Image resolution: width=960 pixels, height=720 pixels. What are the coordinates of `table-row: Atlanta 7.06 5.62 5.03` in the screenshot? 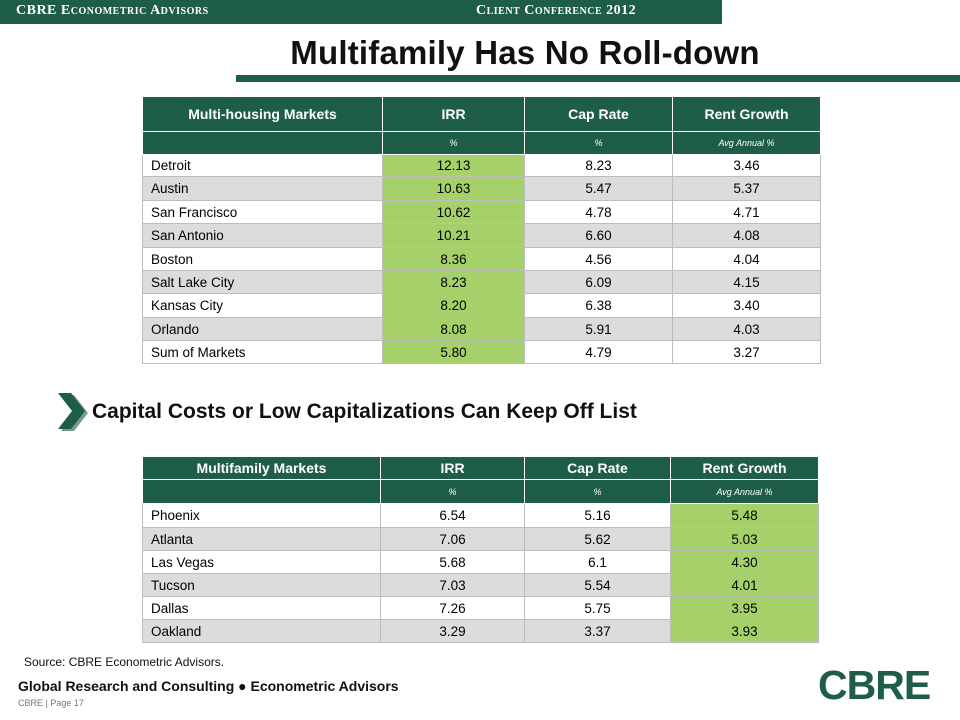 It's located at (480, 539).